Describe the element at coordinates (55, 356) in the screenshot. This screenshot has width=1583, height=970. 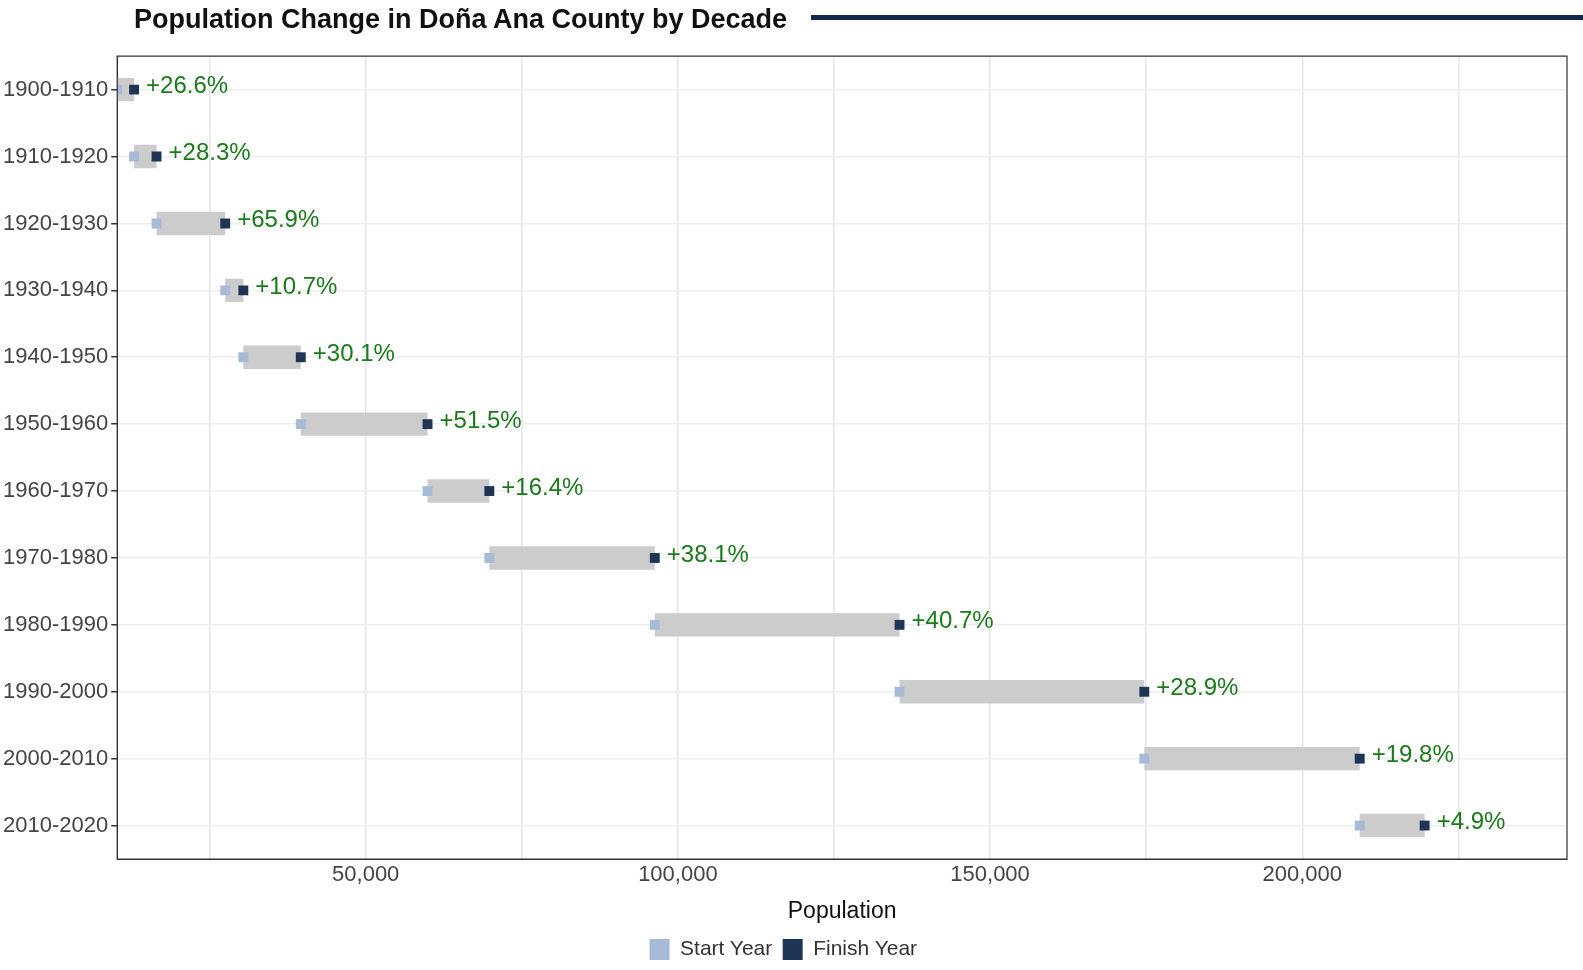
I see `y-tick-label: 1940-1950` at that location.